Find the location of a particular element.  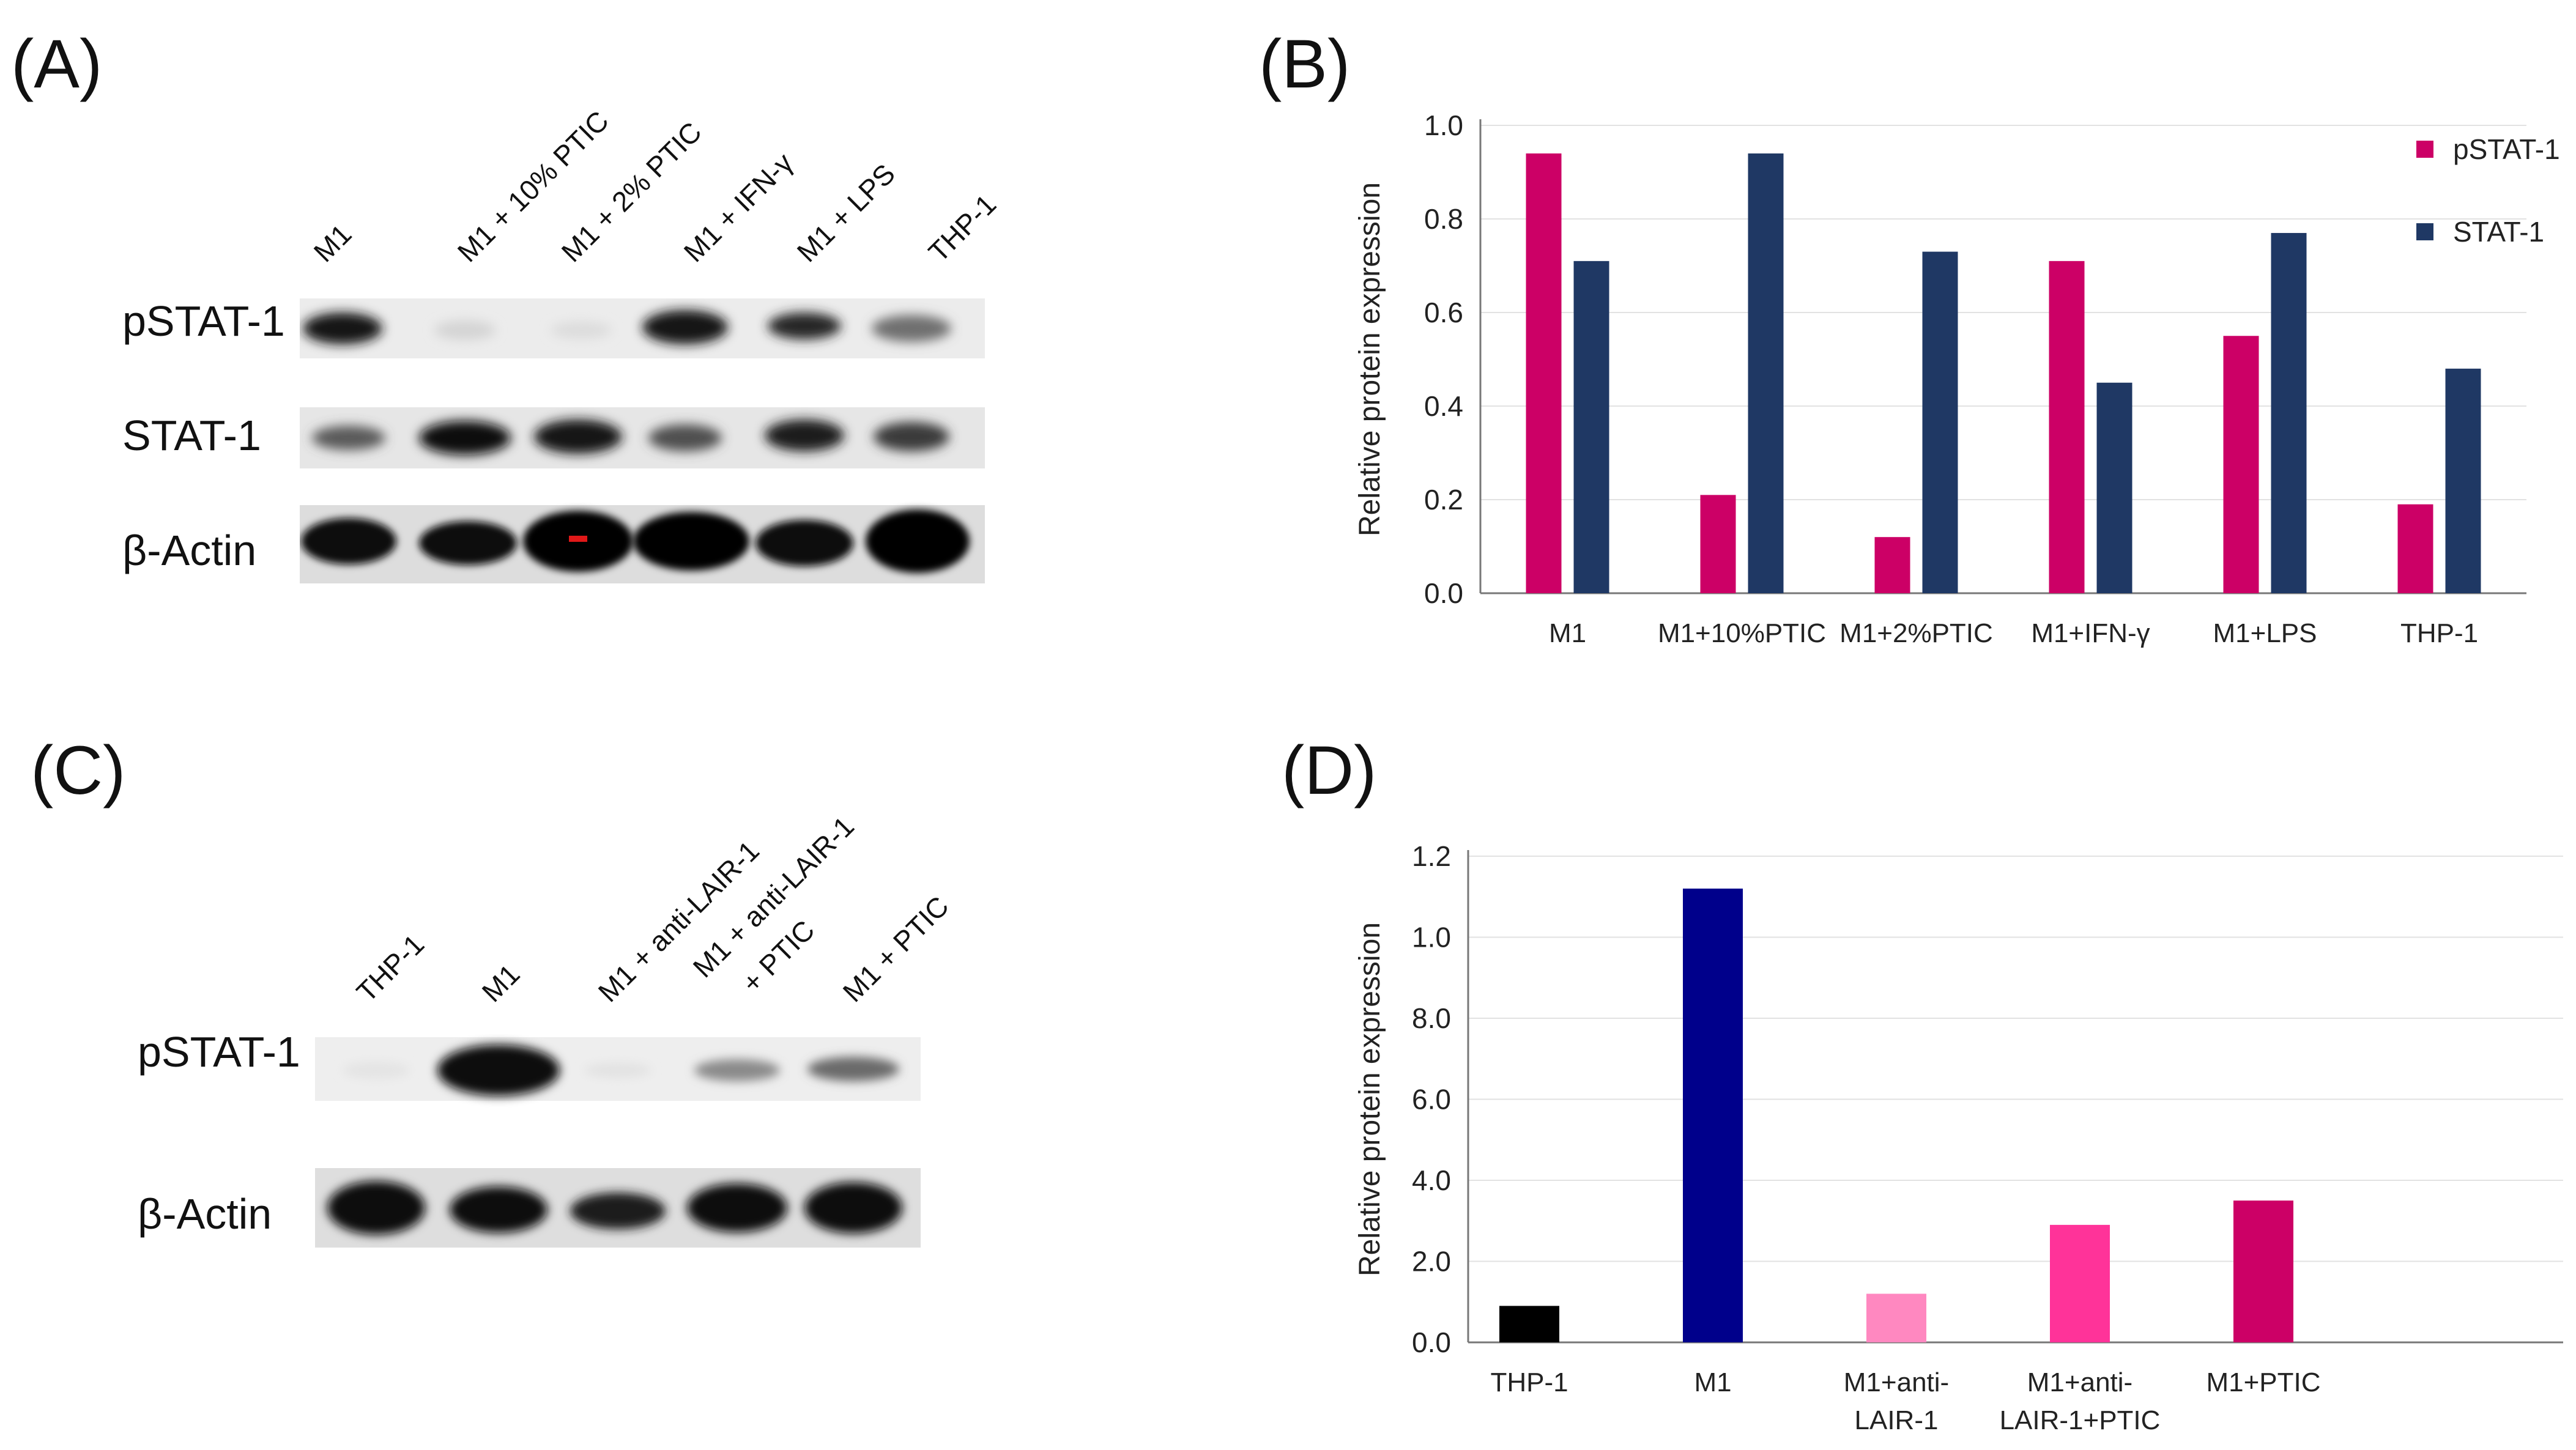

blot-a-lane-label: THP-1 is located at coordinates (962, 228).